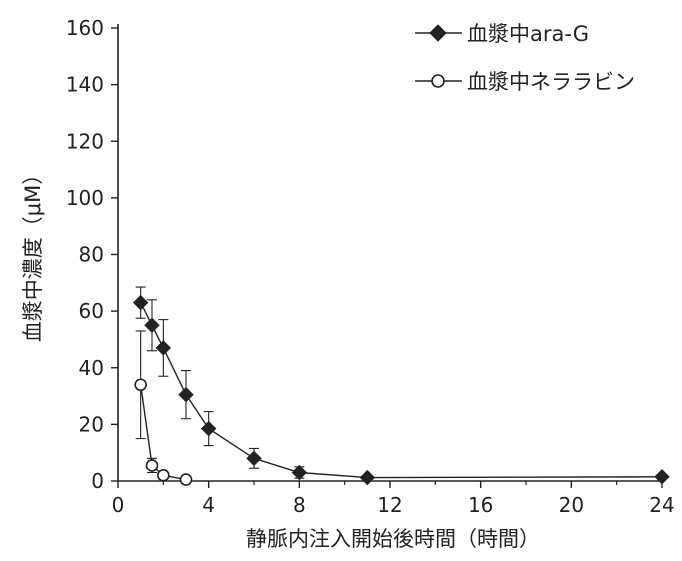  Describe the element at coordinates (97, 481) in the screenshot. I see `y-tick-label: 0` at that location.